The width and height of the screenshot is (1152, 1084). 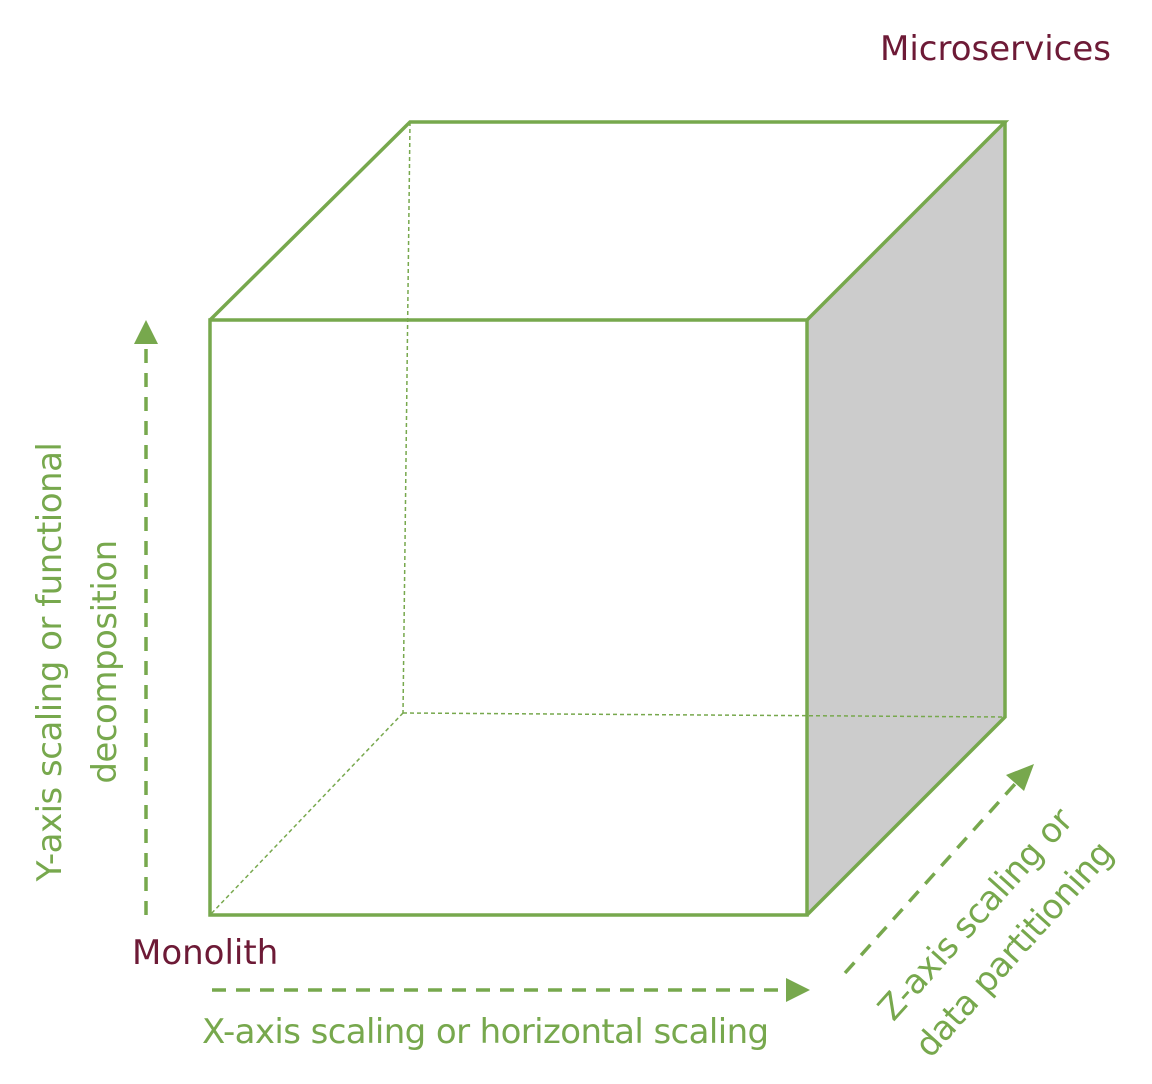 What do you see at coordinates (406, 417) in the screenshot?
I see `hidden-edge-back-vertical` at bounding box center [406, 417].